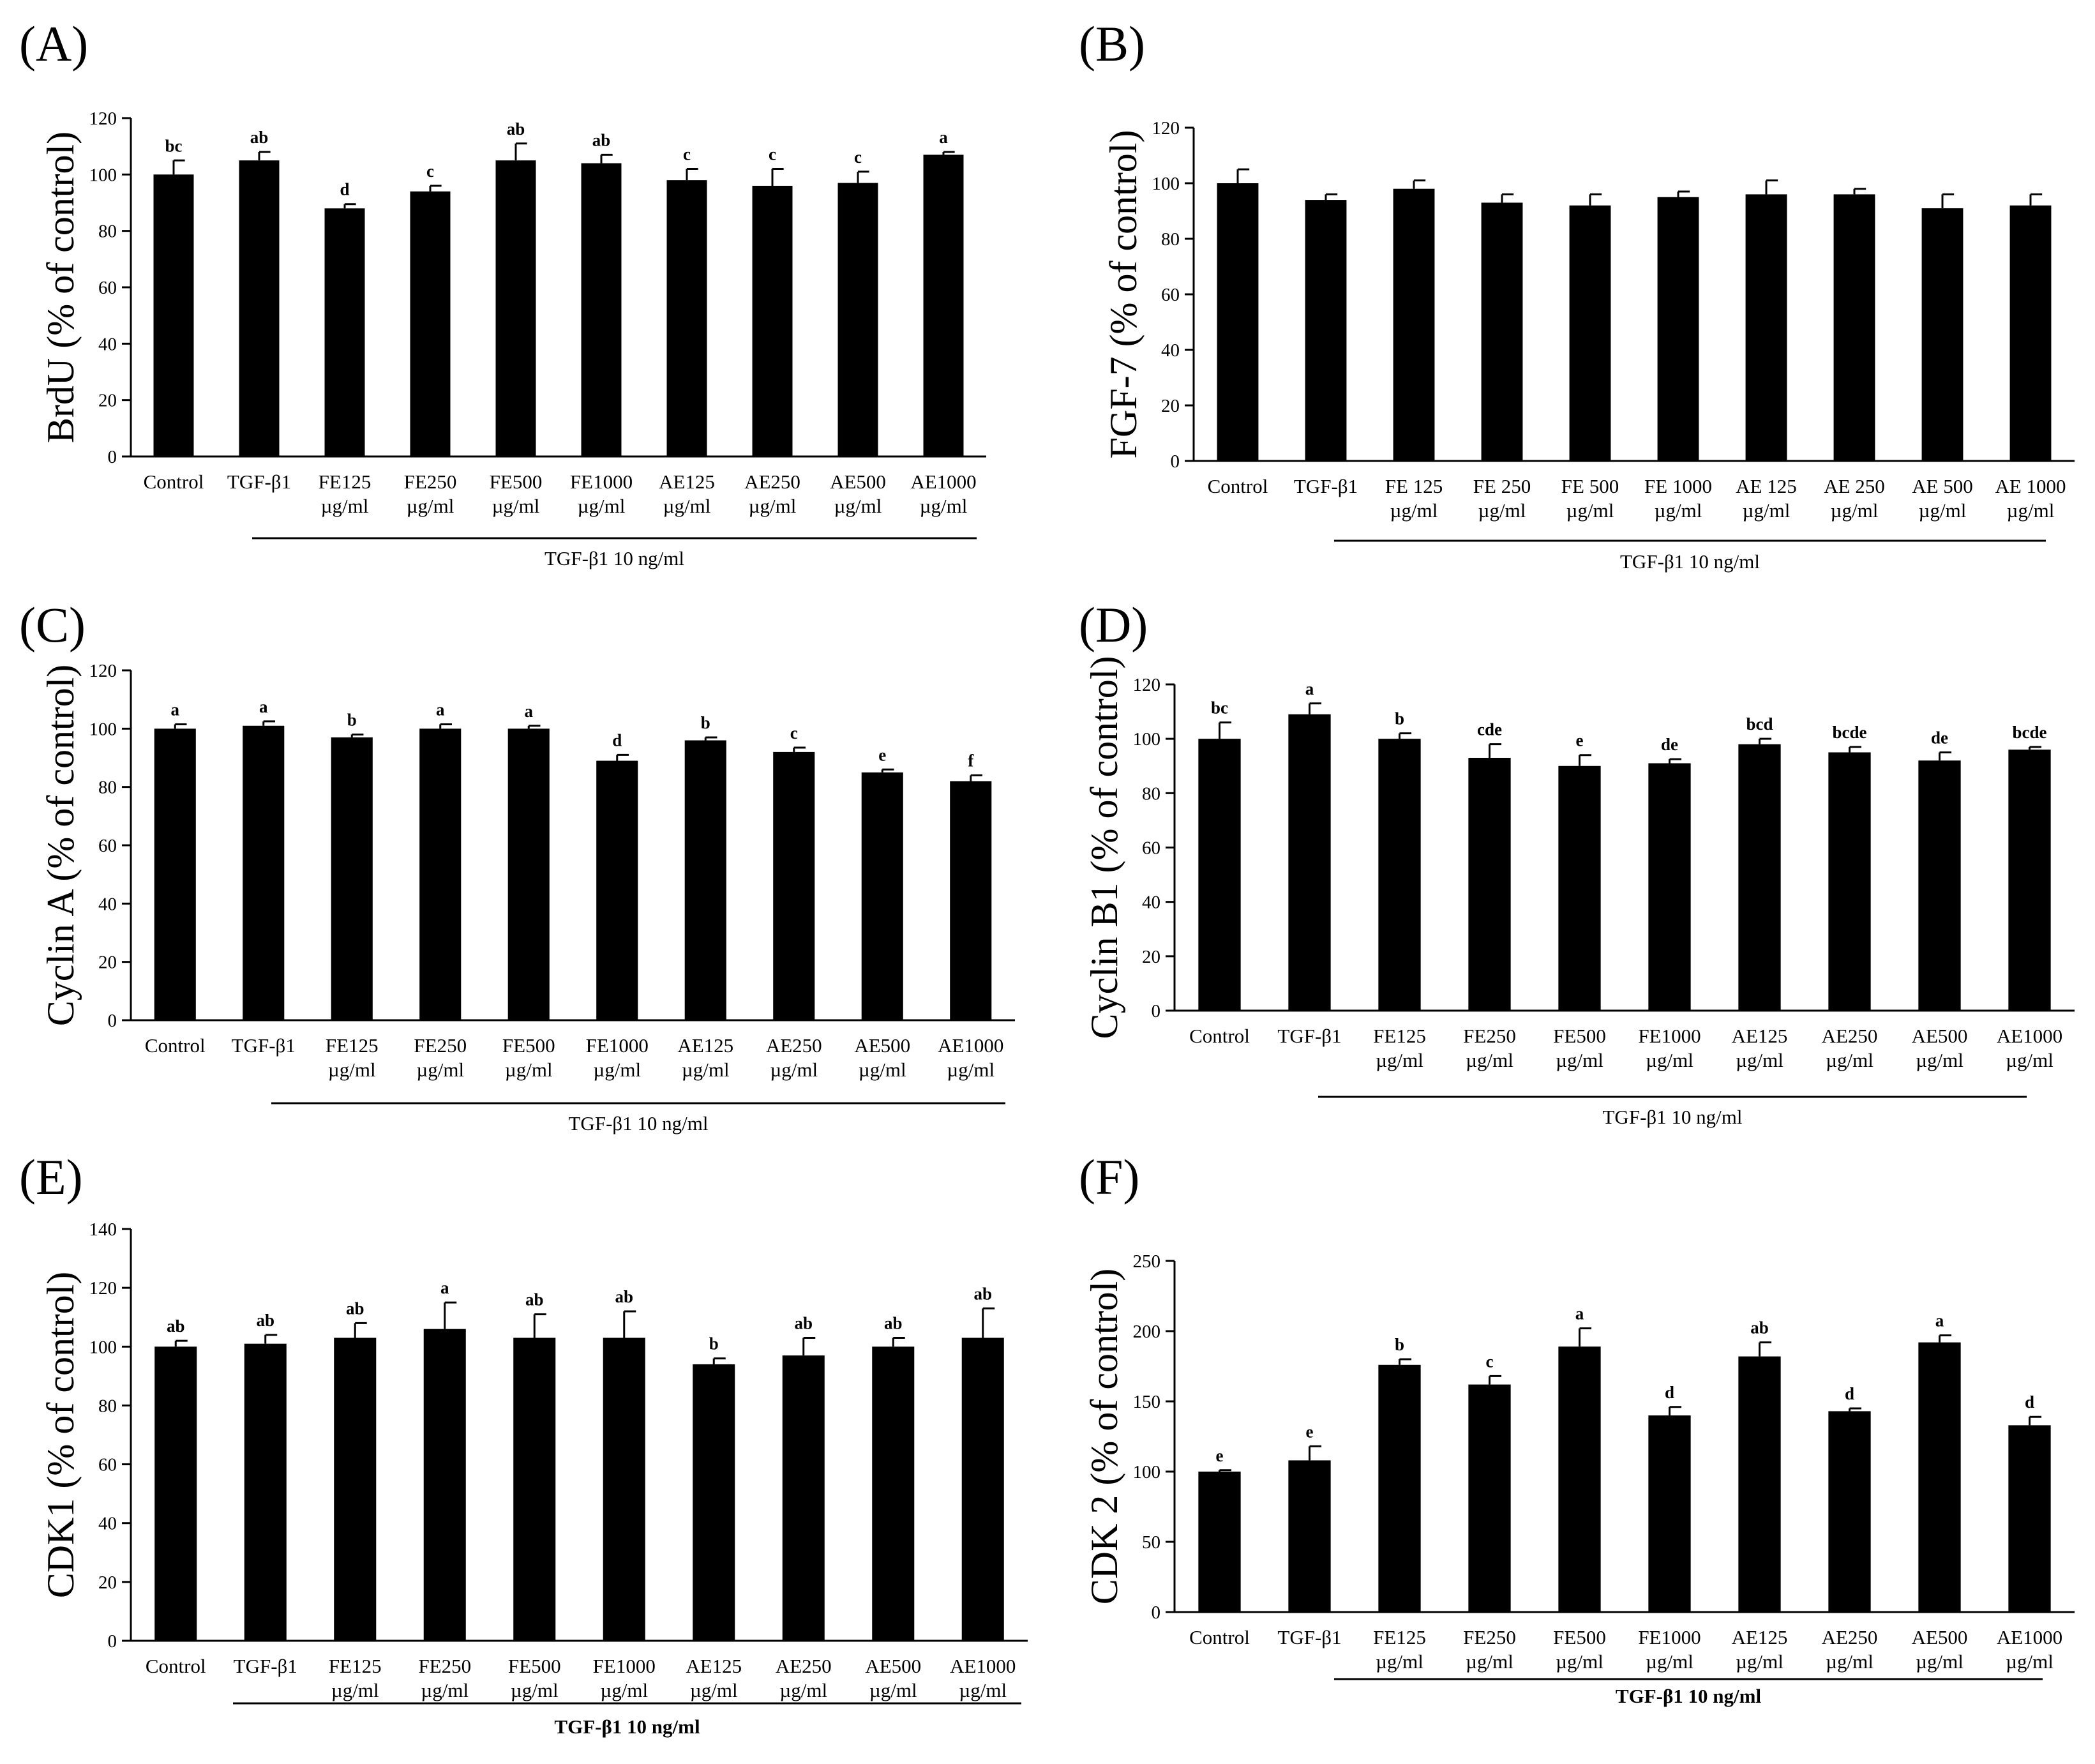 The height and width of the screenshot is (1764, 2095). What do you see at coordinates (1678, 486) in the screenshot?
I see `category-label: FE 1000` at bounding box center [1678, 486].